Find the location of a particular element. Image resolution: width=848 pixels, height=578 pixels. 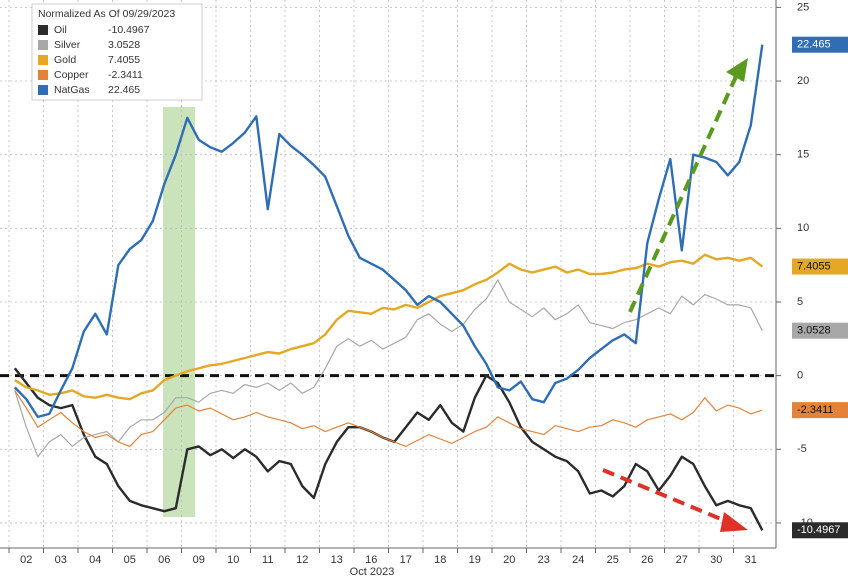

x-tick-label: 02 is located at coordinates (26, 560).